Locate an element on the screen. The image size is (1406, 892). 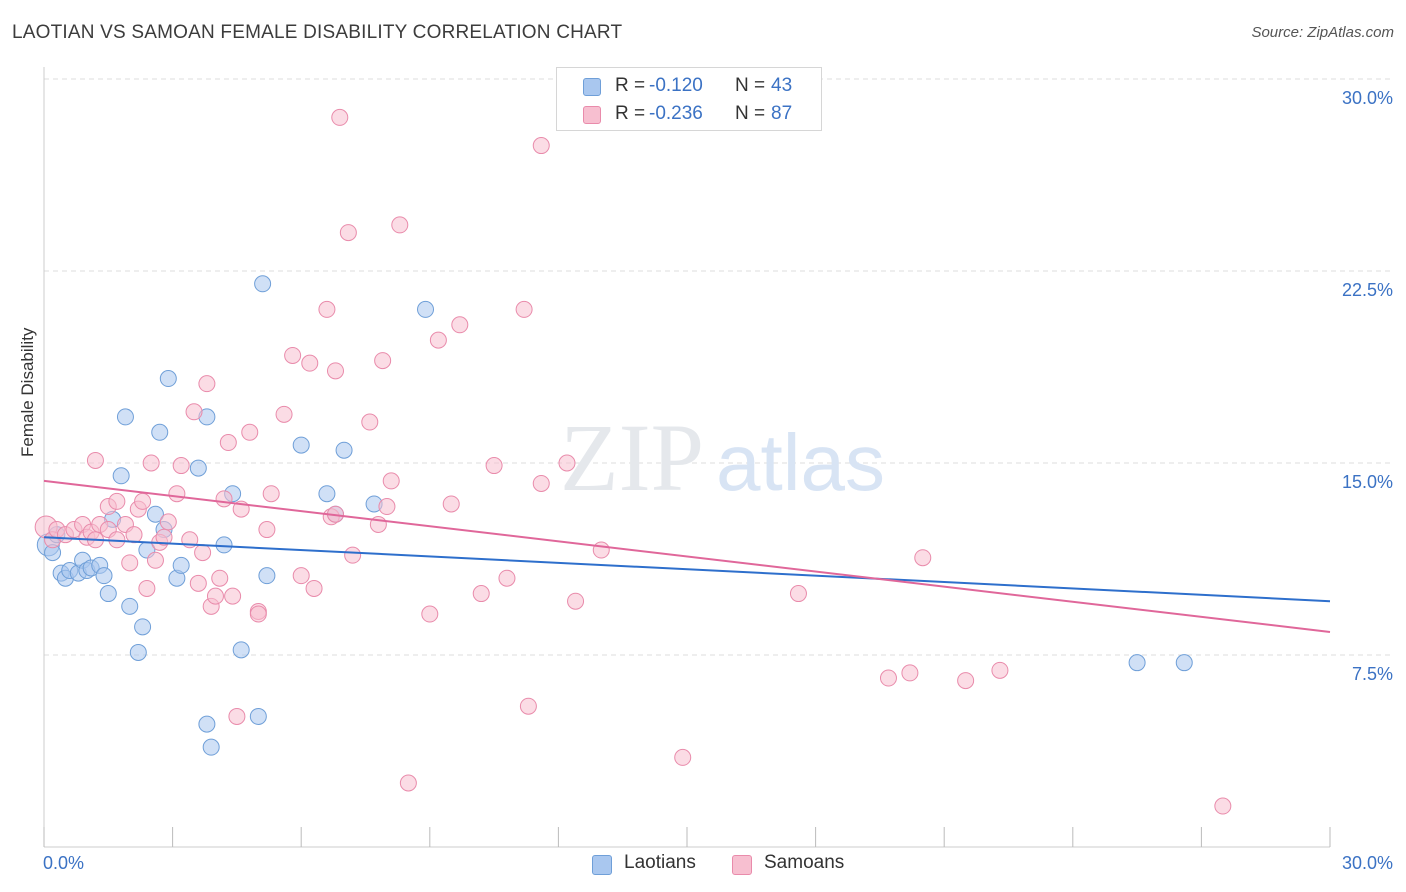
legend-swatch-laotians is located at coordinates (592, 87).